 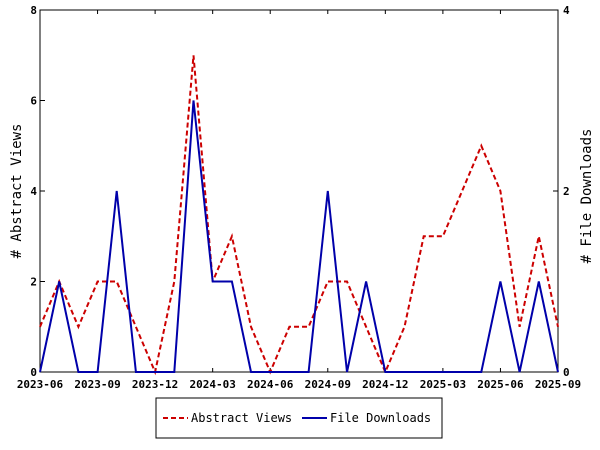 What do you see at coordinates (155, 384) in the screenshot?
I see `x-tick-label: 2023-12` at bounding box center [155, 384].